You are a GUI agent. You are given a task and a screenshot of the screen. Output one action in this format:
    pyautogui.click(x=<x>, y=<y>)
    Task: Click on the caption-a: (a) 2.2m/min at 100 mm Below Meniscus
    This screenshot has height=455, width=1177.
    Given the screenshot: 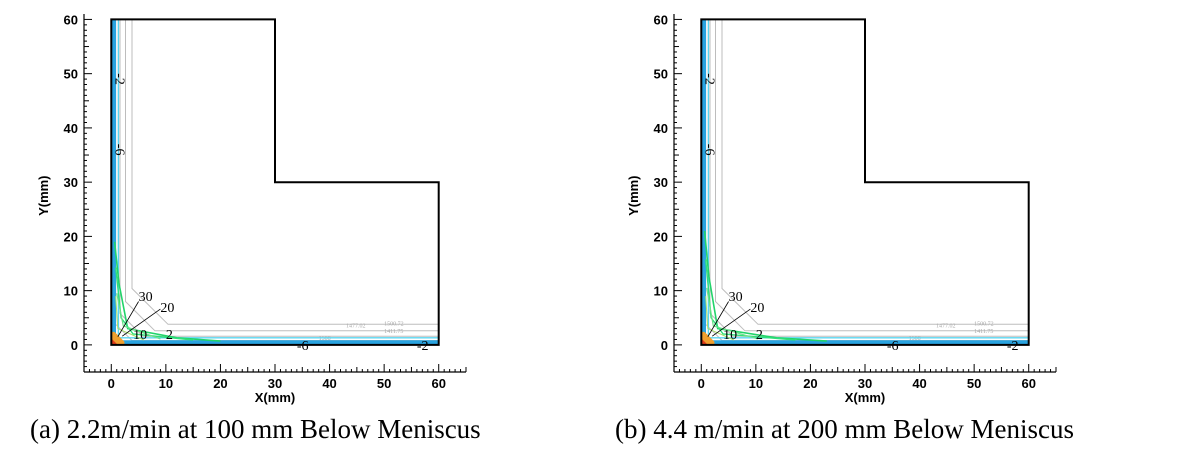 What is the action you would take?
    pyautogui.click(x=255, y=429)
    